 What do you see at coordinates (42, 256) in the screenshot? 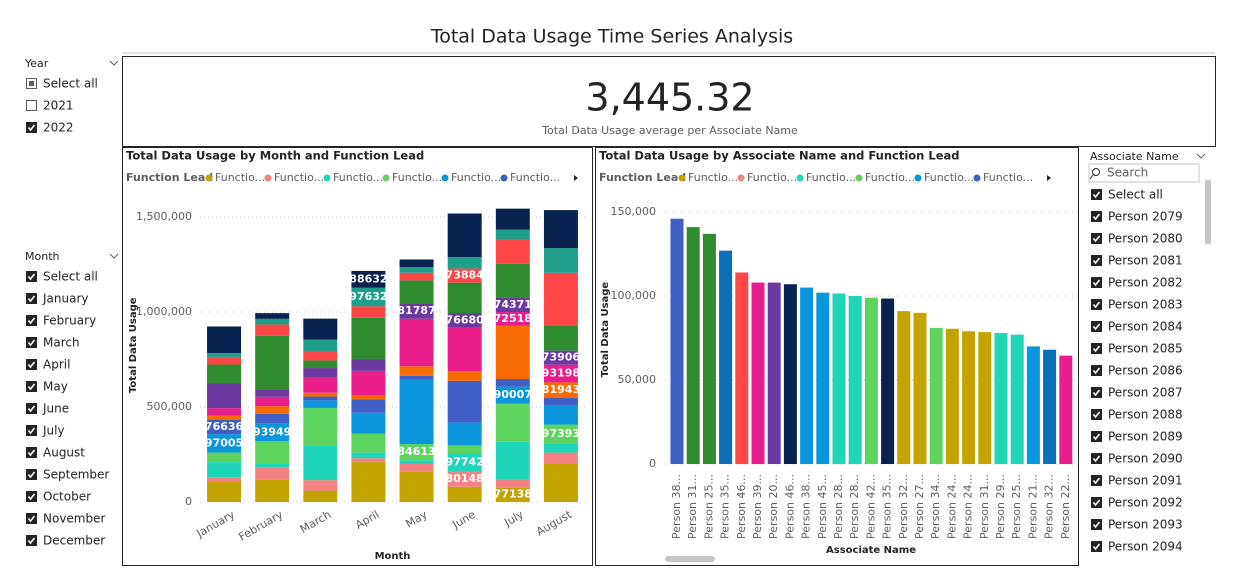
I see `slicer-title: Month` at bounding box center [42, 256].